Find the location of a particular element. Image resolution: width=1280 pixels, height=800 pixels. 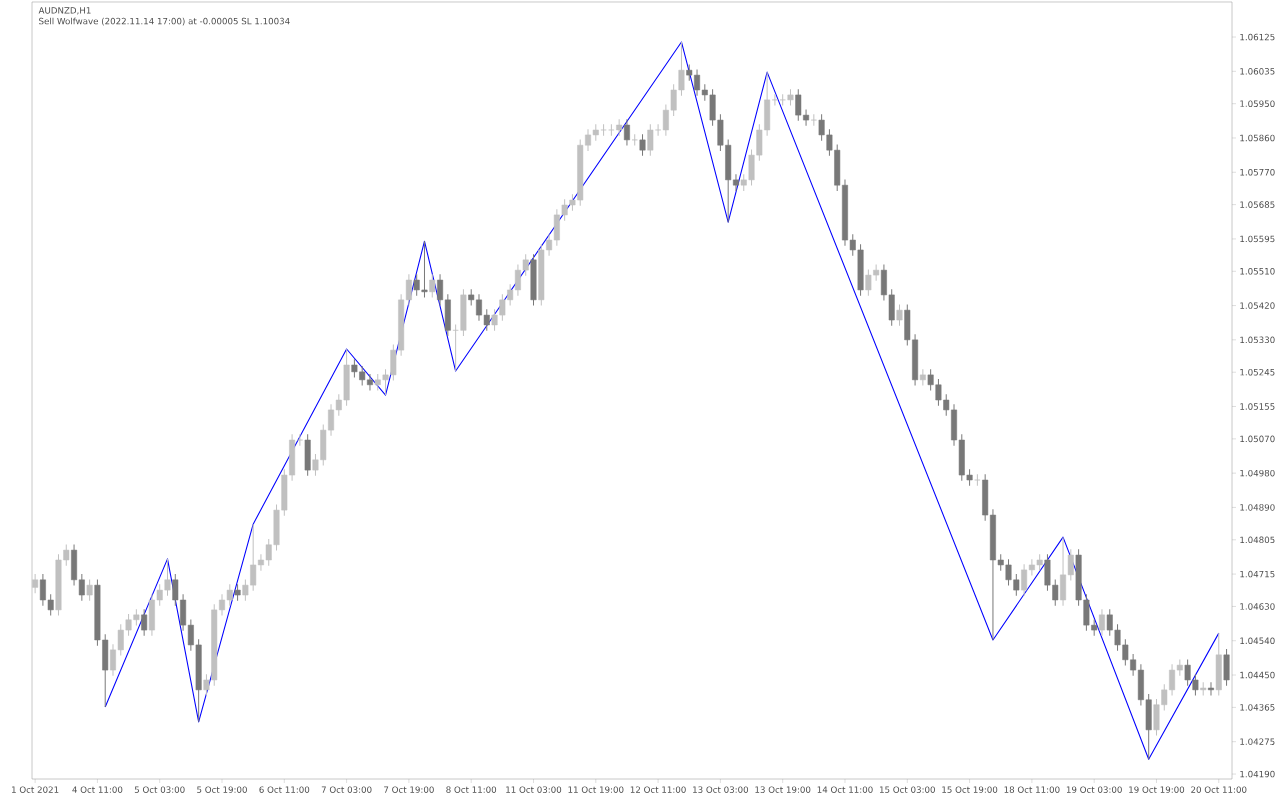

x-tick-label: 1 Oct 2021 is located at coordinates (35, 789).